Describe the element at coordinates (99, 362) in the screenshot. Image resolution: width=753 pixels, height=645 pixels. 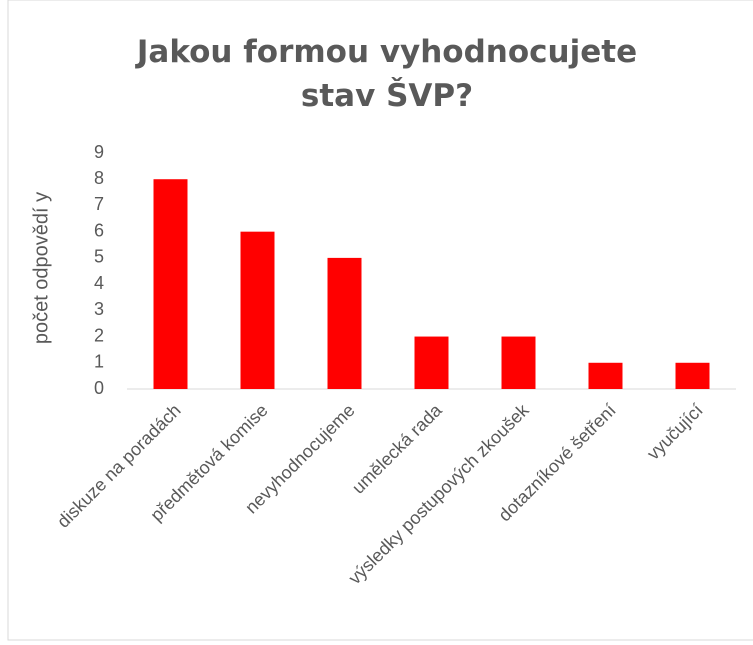
I see `y-tick-label: 1` at that location.